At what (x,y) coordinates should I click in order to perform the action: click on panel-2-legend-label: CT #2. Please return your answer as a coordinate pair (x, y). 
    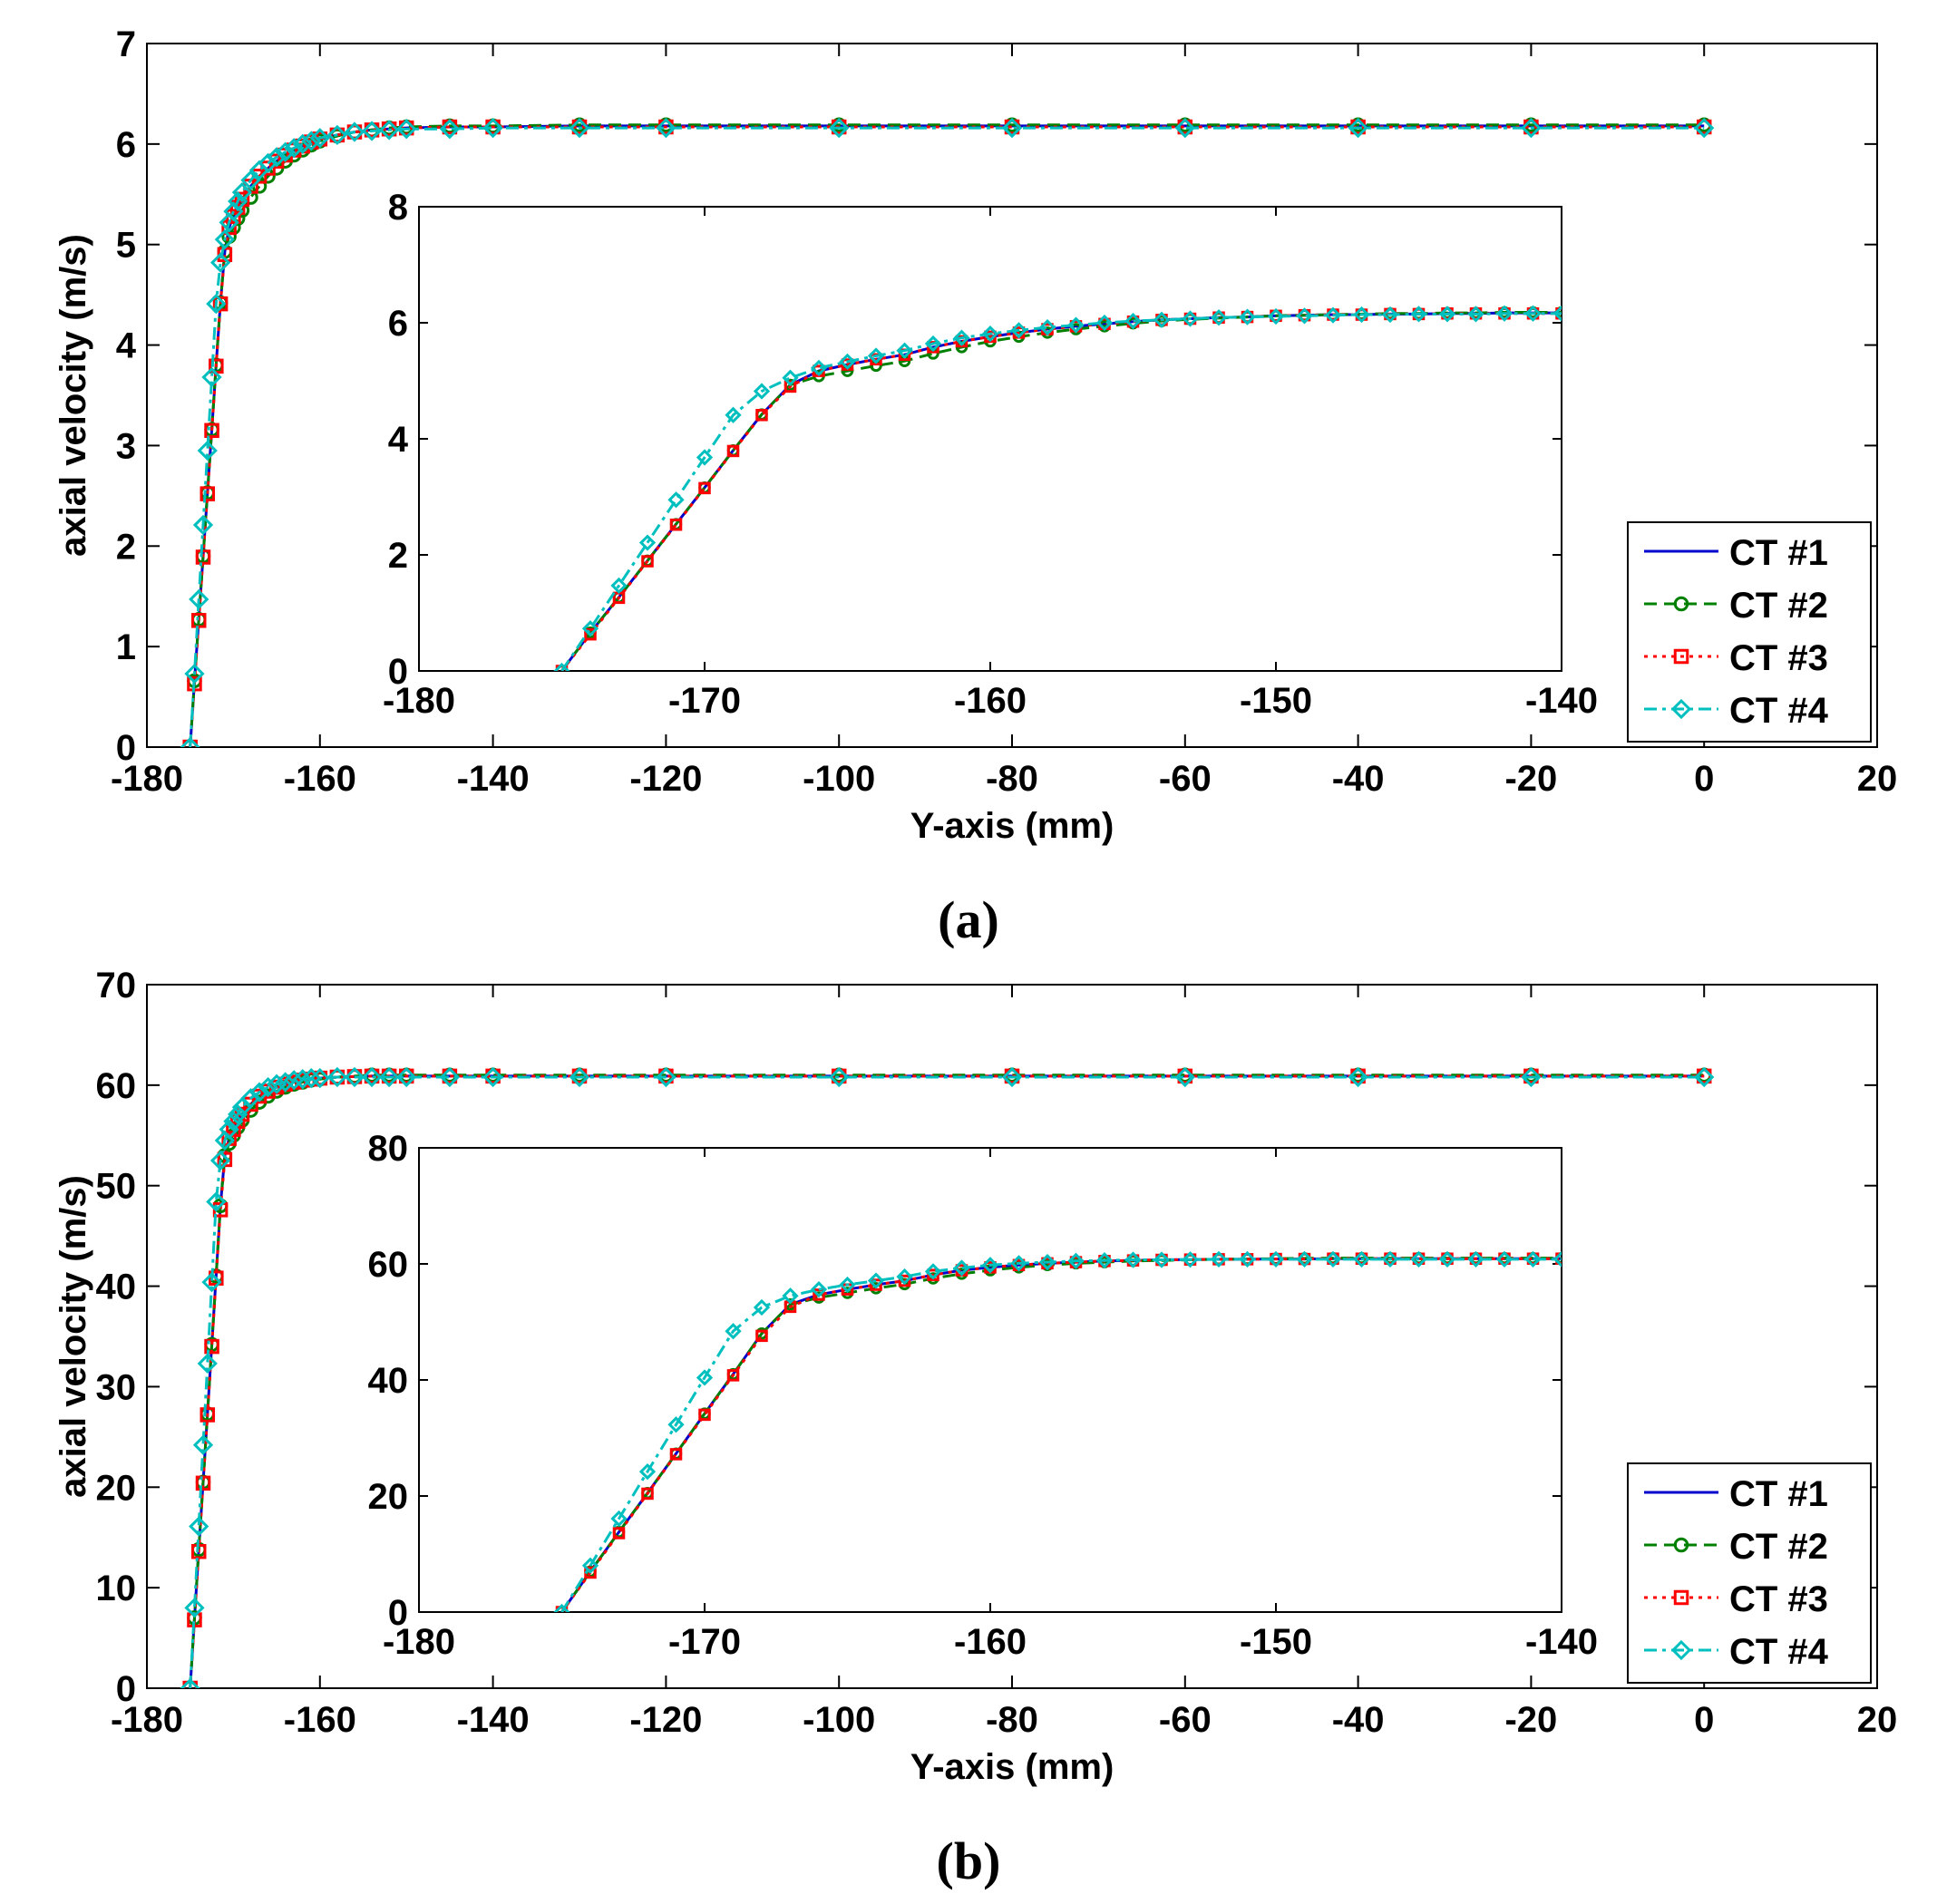
    Looking at the image, I should click on (1778, 1547).